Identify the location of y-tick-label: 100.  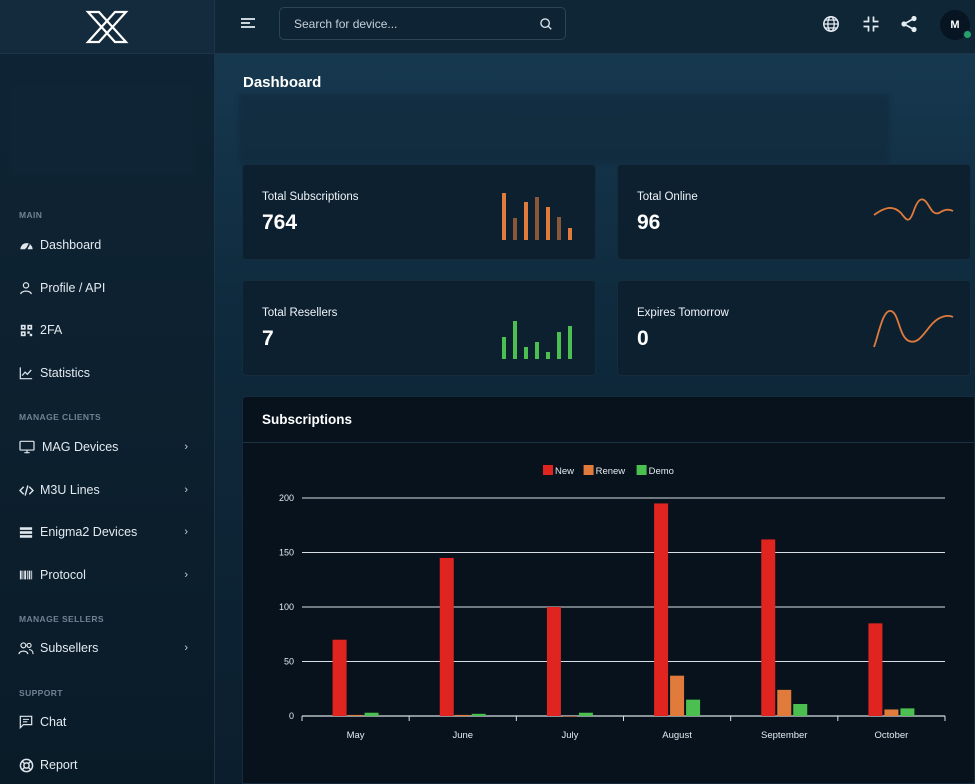
(286, 607).